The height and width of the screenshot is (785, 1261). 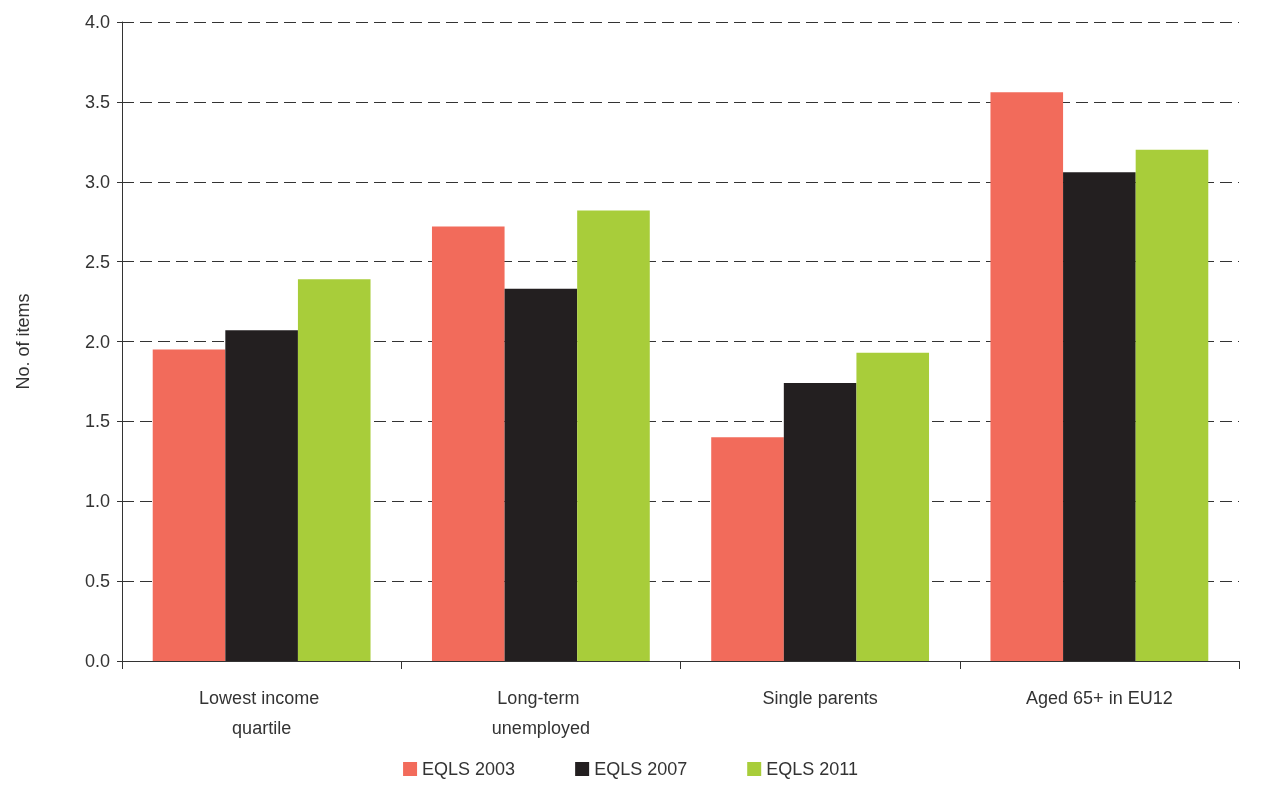 What do you see at coordinates (97, 261) in the screenshot?
I see `y-tick-label: 2.5` at bounding box center [97, 261].